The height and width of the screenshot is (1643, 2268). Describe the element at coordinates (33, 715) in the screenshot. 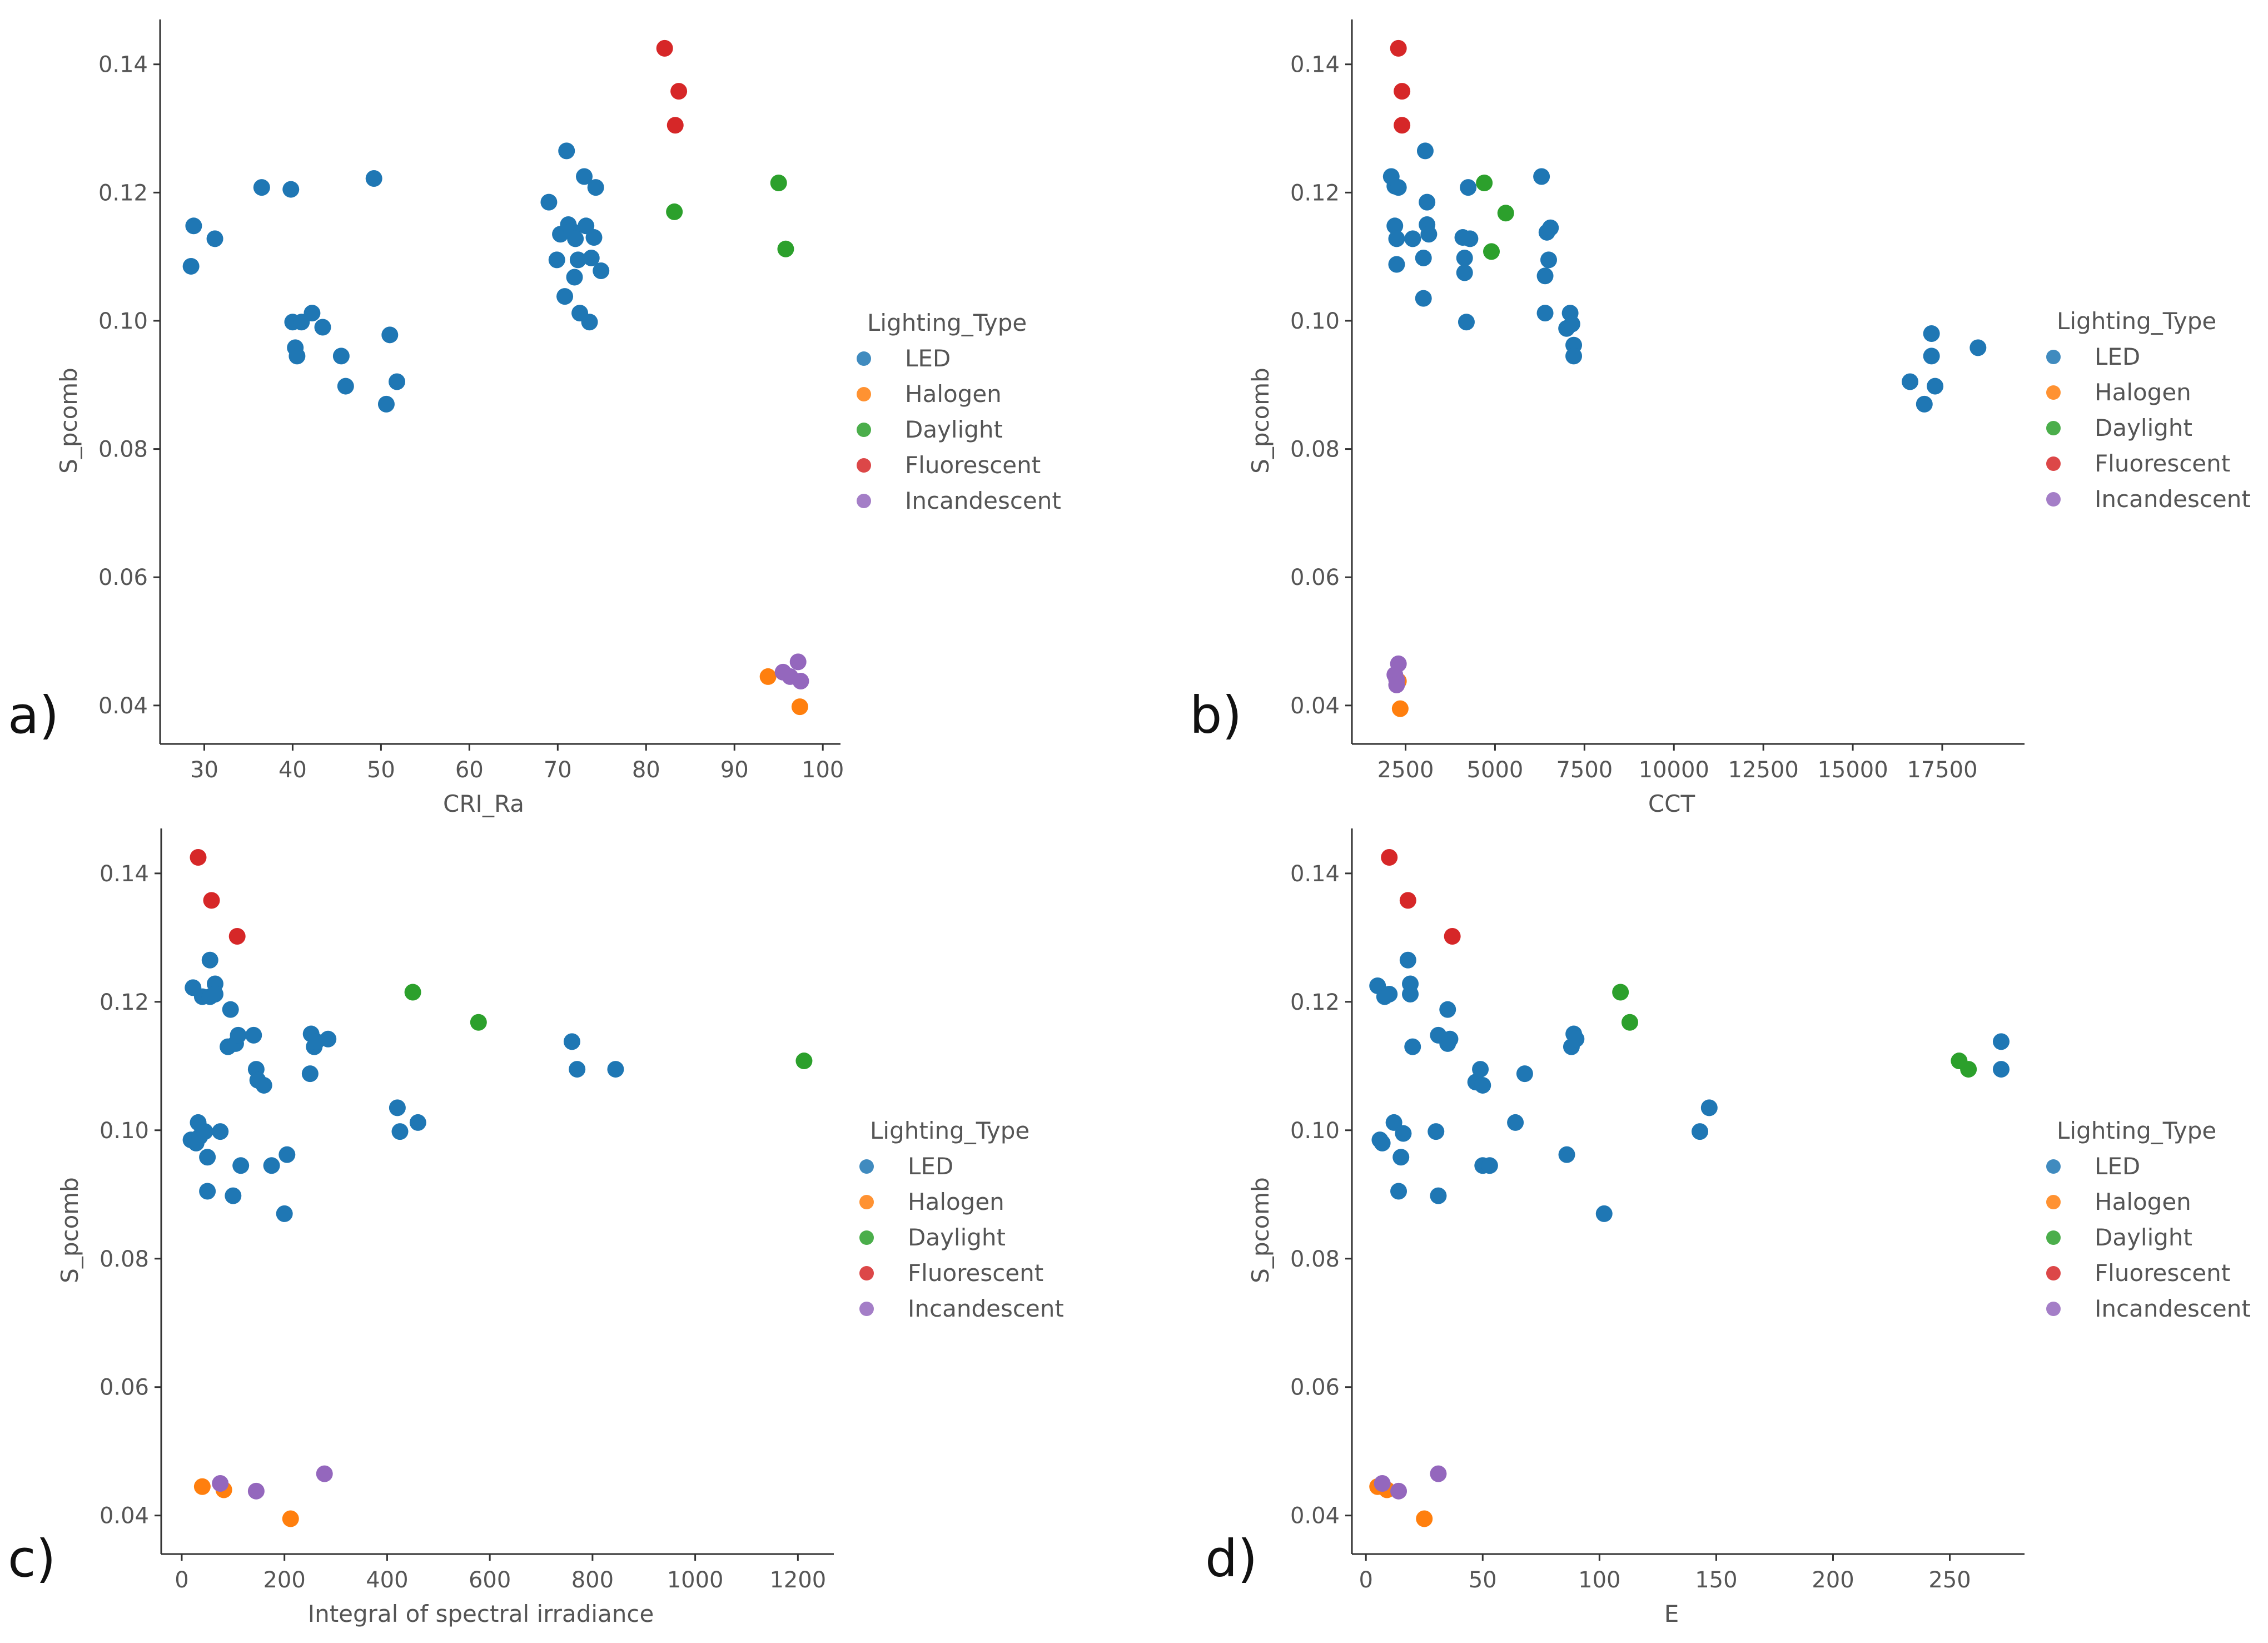

I see `panel-label: a)` at that location.